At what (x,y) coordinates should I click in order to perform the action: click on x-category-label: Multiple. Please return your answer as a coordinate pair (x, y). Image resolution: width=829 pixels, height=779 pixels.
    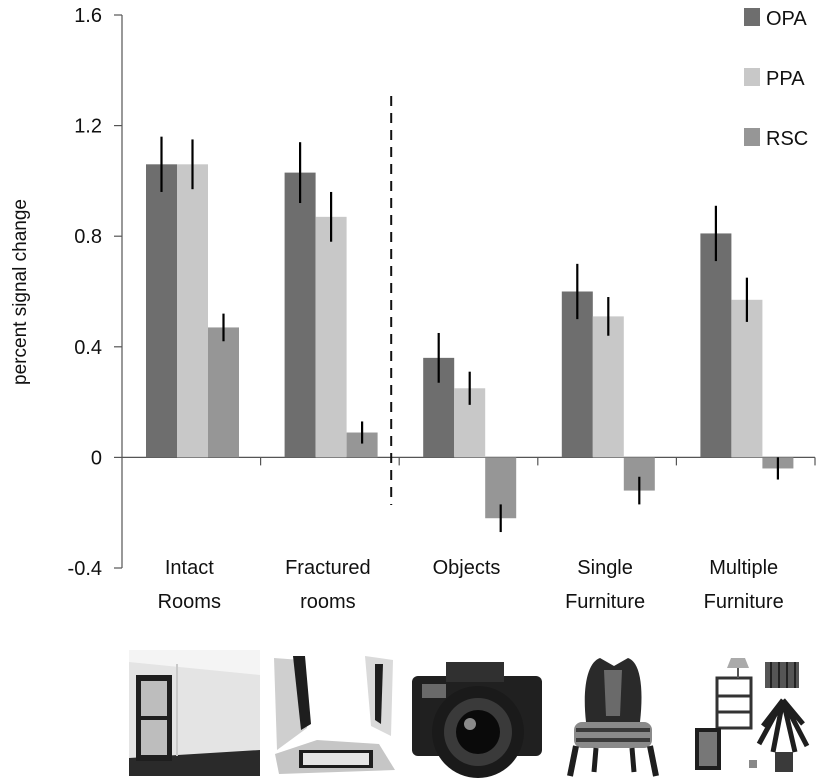
    Looking at the image, I should click on (743, 568).